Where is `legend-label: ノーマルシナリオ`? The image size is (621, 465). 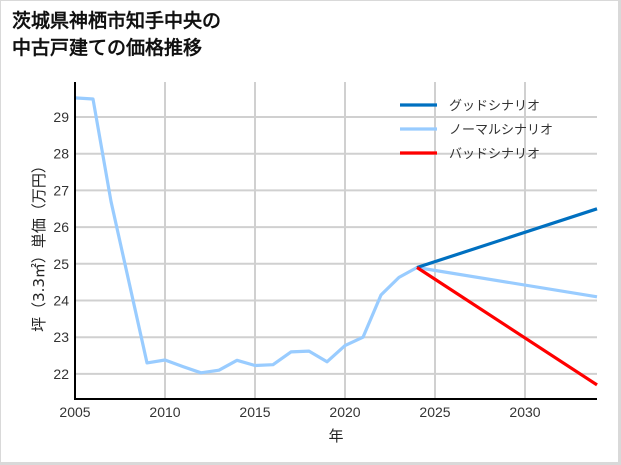
legend-label: ノーマルシナリオ is located at coordinates (501, 130).